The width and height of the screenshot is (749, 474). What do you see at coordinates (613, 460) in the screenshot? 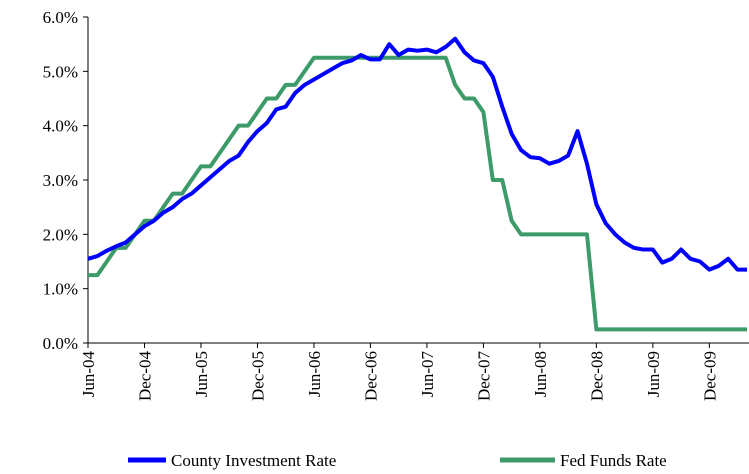
I see `legend-label: Fed Funds Rate` at bounding box center [613, 460].